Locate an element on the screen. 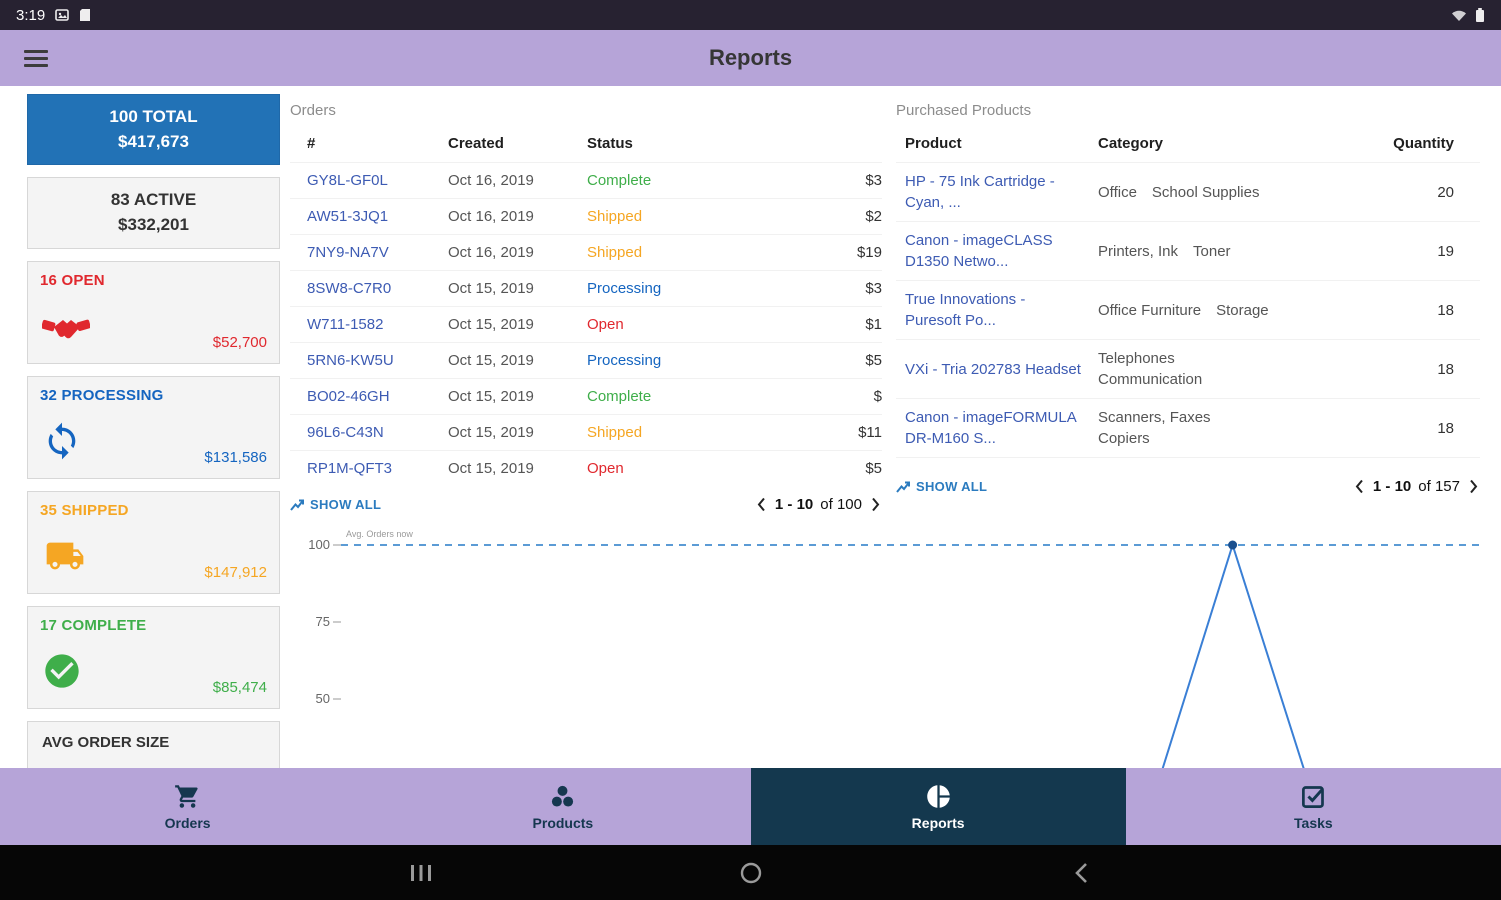 This screenshot has width=1501, height=900. products-footer: SHOW ALL 1 - 10 of 157 is located at coordinates (1188, 486).